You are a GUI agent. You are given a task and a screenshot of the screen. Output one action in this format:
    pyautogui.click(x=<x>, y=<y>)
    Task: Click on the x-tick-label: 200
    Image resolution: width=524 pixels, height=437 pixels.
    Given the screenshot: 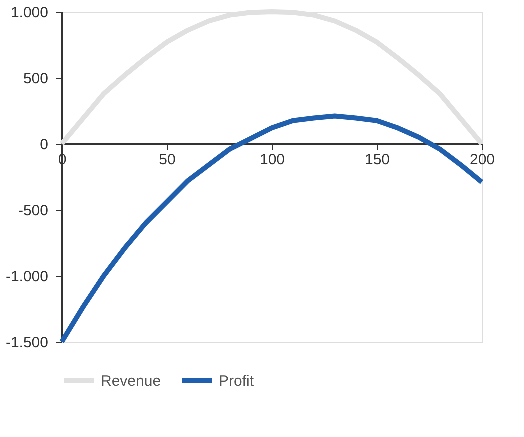 What is the action you would take?
    pyautogui.click(x=483, y=160)
    